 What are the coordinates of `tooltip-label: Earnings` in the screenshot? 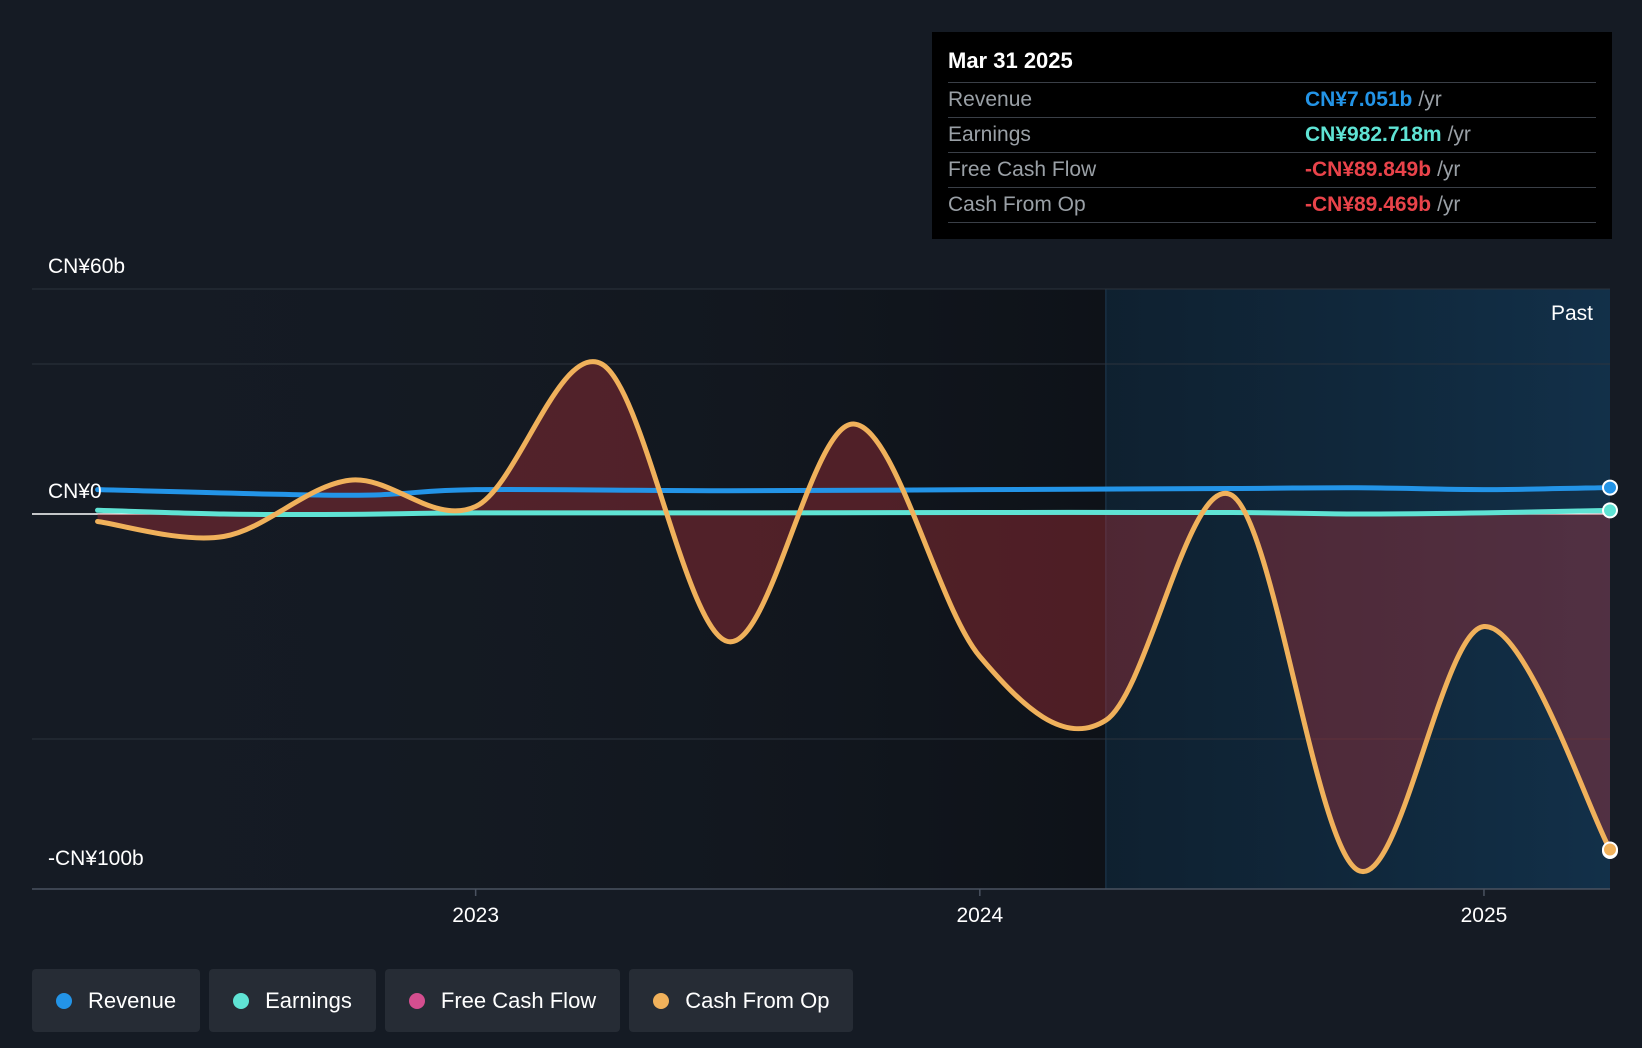 It's located at (989, 134).